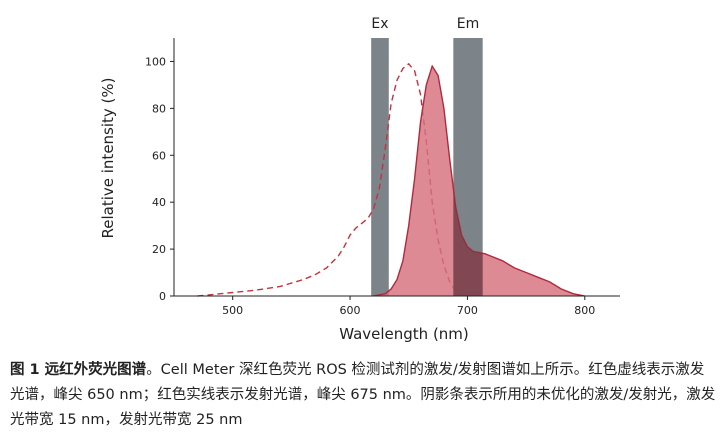  I want to click on band-label-ex: Ex, so click(379, 24).